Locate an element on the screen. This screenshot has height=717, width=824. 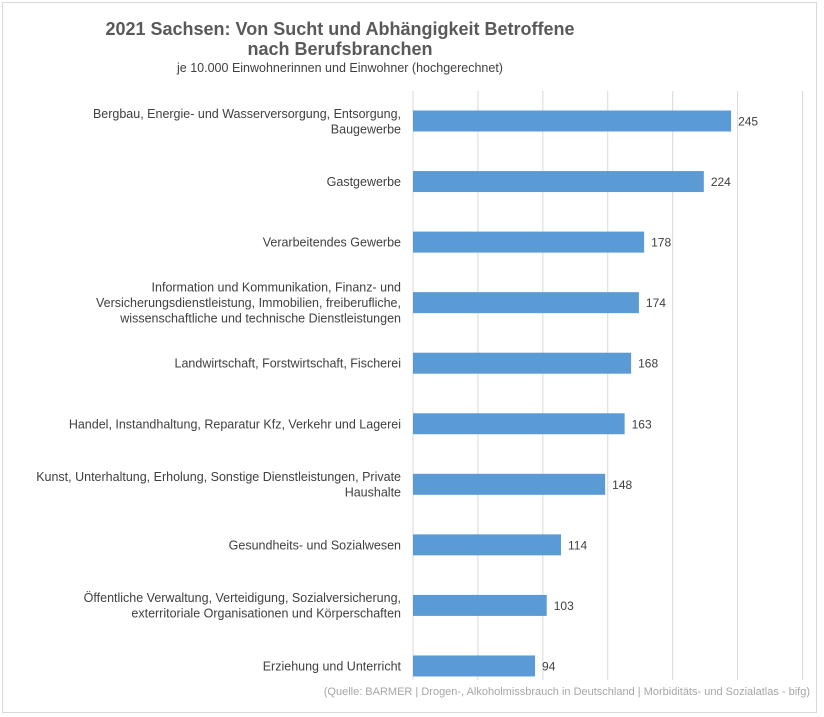
chart-title-line-2: nach Berufsbranchen is located at coordinates (340, 49).